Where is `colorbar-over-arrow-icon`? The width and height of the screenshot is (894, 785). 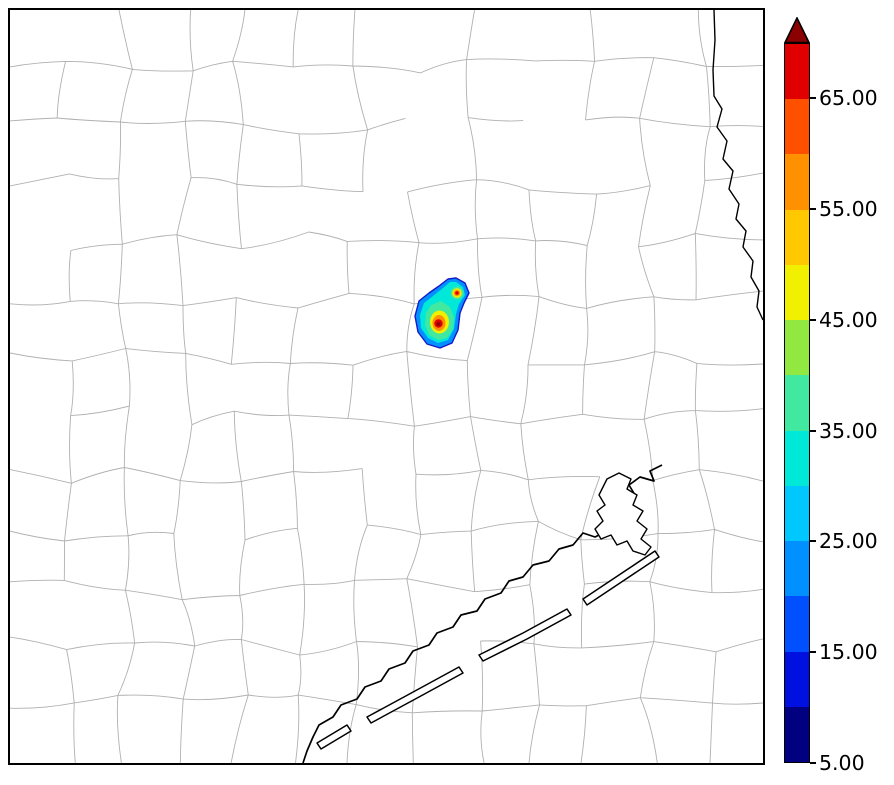
colorbar-over-arrow-icon is located at coordinates (797, 30).